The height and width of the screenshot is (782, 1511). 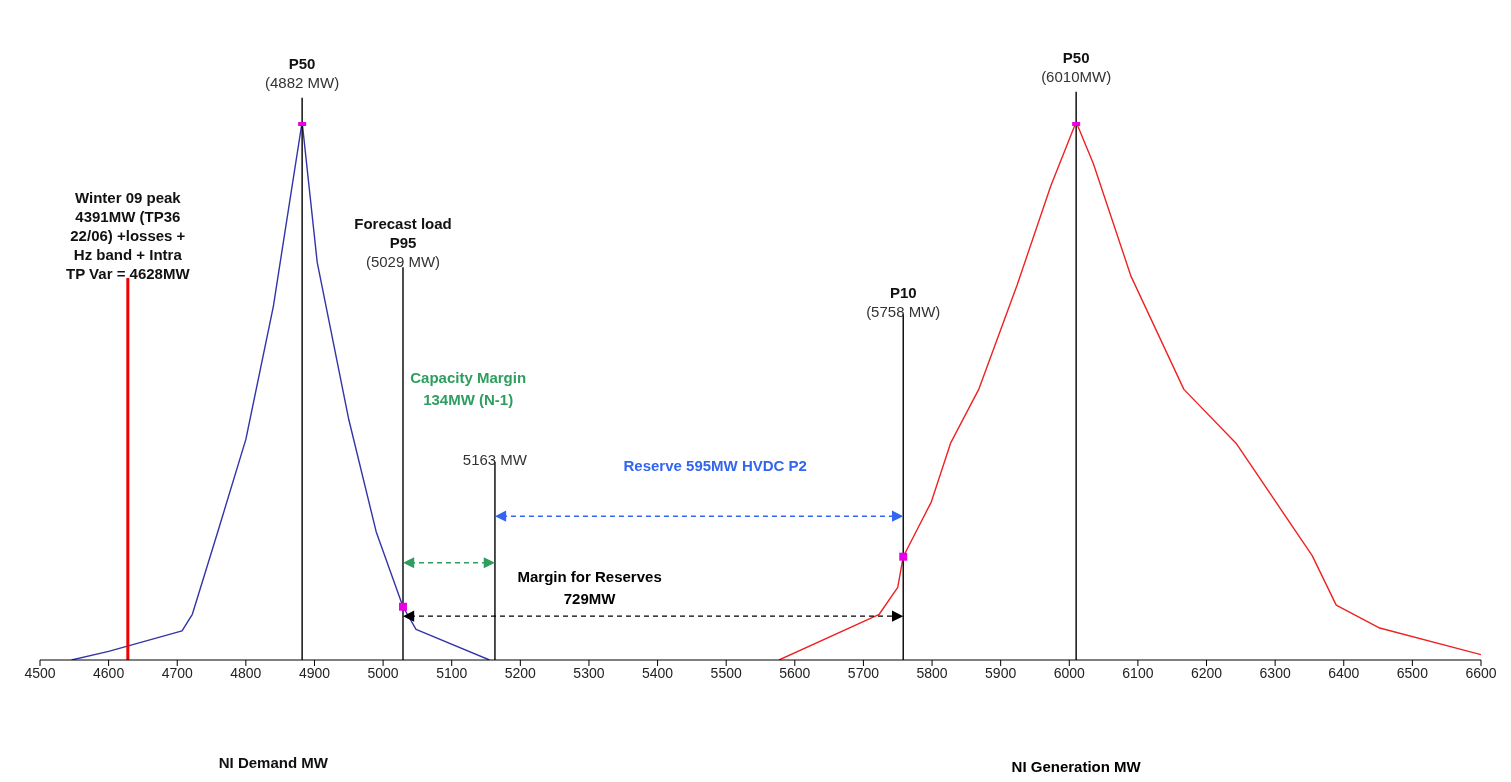 What do you see at coordinates (795, 672) in the screenshot?
I see `x-tick-label: 5600` at bounding box center [795, 672].